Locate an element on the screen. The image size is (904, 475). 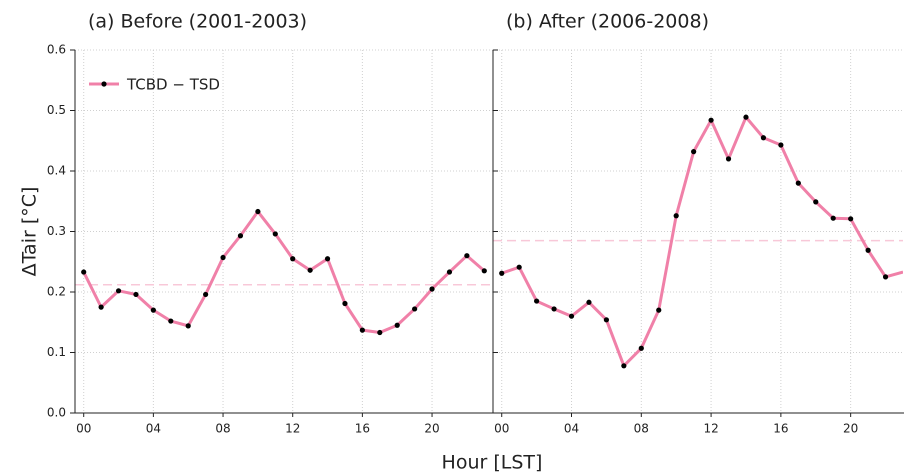
y-tick-label: 0.1 is located at coordinates (56, 352).